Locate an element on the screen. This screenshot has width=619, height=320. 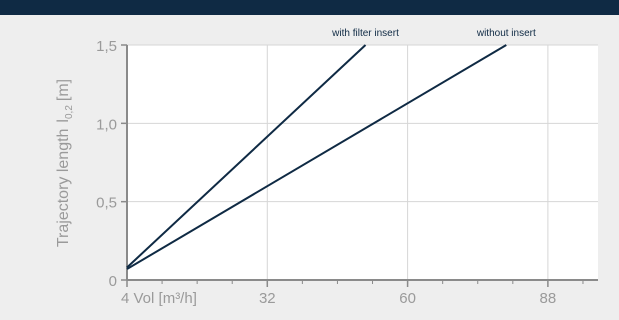
x-tick-label: 4 Vol [m³/h] is located at coordinates (159, 298).